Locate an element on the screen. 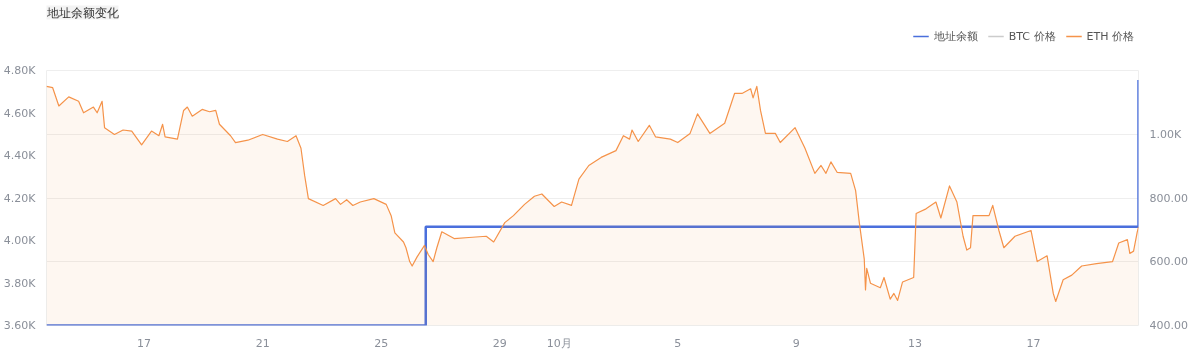  x-tick-label: 5 is located at coordinates (678, 343).